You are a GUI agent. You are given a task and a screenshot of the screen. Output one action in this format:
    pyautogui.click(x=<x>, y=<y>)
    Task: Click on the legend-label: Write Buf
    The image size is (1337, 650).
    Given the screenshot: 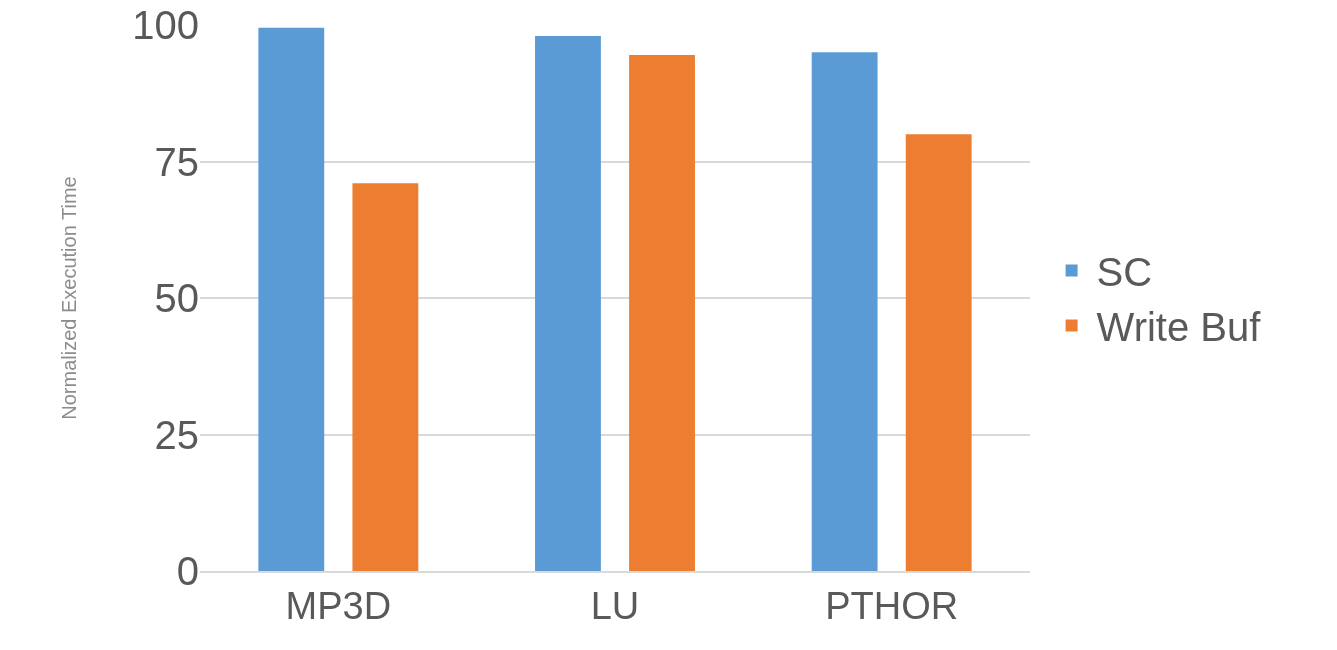 What is the action you would take?
    pyautogui.click(x=1179, y=327)
    